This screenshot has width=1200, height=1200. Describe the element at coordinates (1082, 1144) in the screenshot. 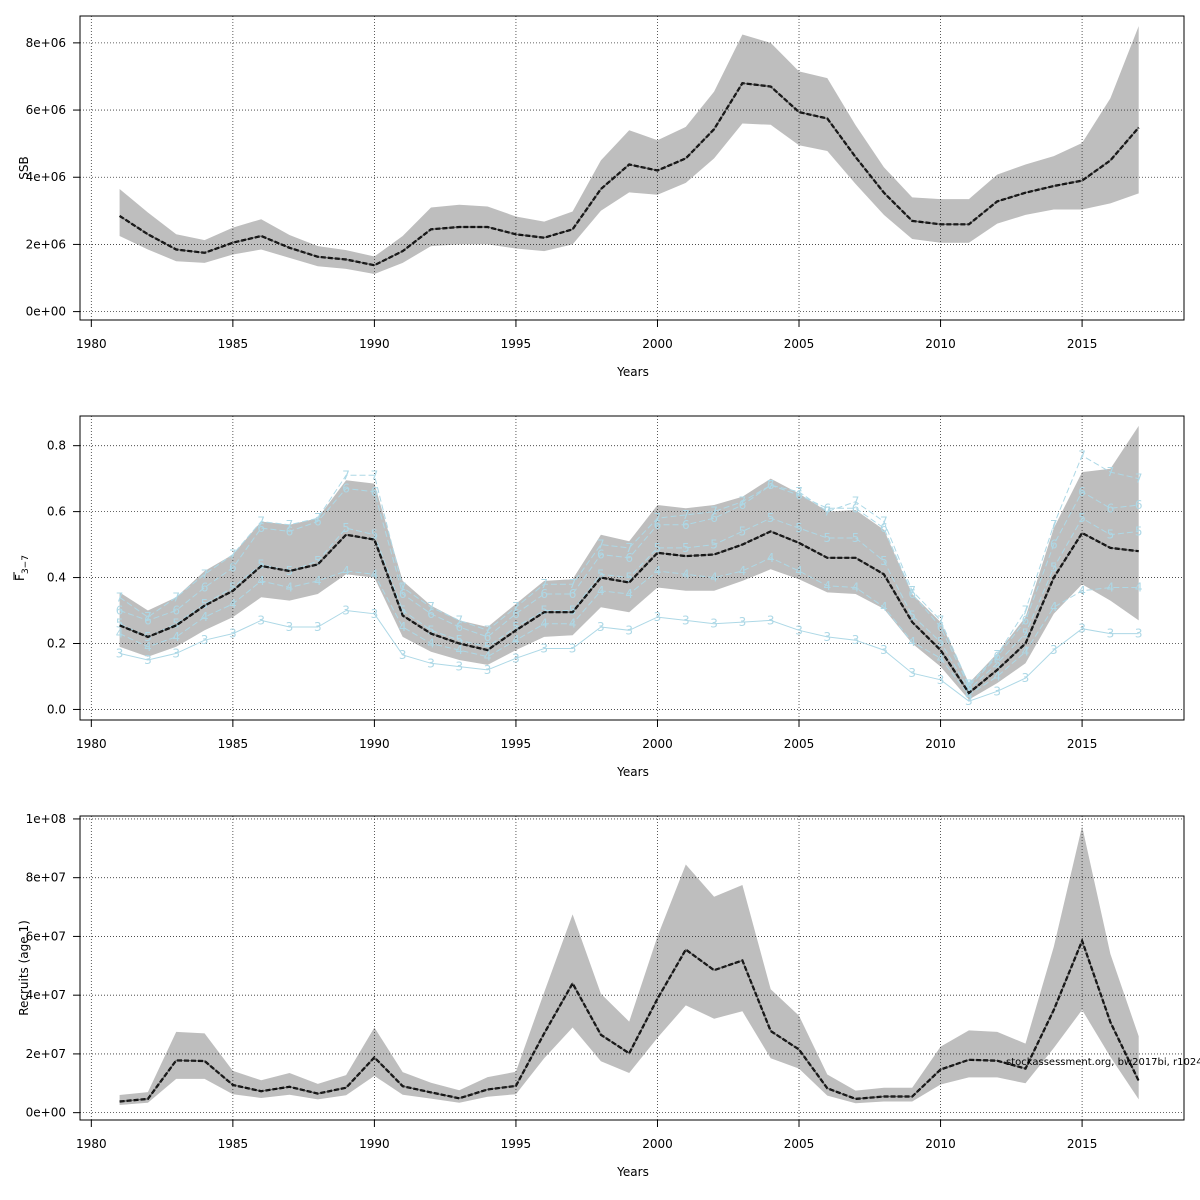

I see `x-tick-label: 2015` at that location.